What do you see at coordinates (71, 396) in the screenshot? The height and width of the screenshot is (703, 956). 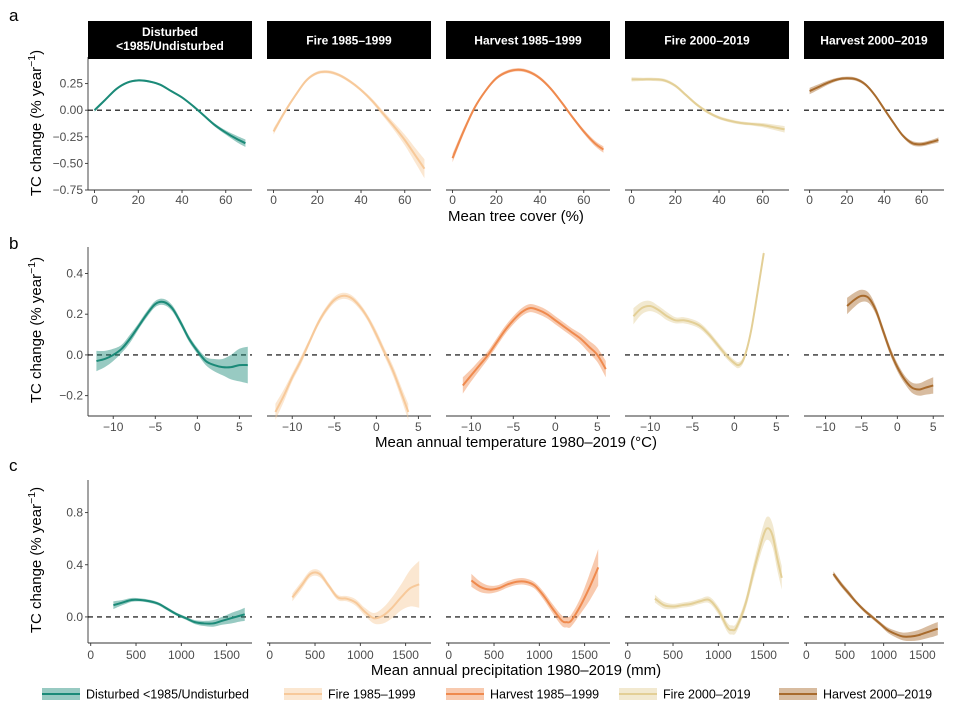 I see `y-tick-label-b: −0.2` at bounding box center [71, 396].